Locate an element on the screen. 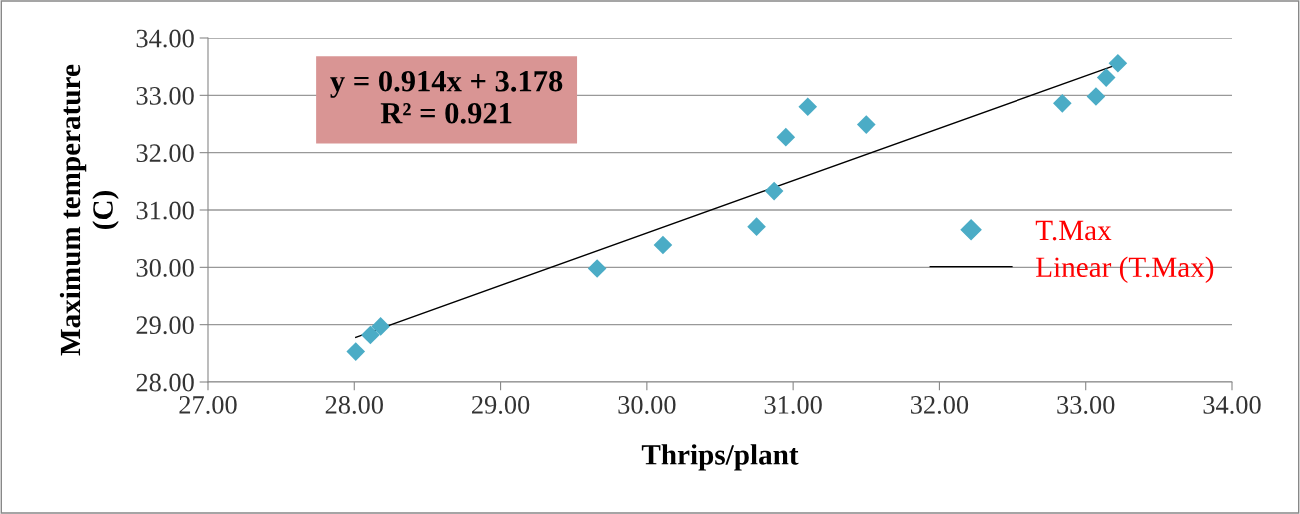  y-tick-label: 28.00 is located at coordinates (165, 382).